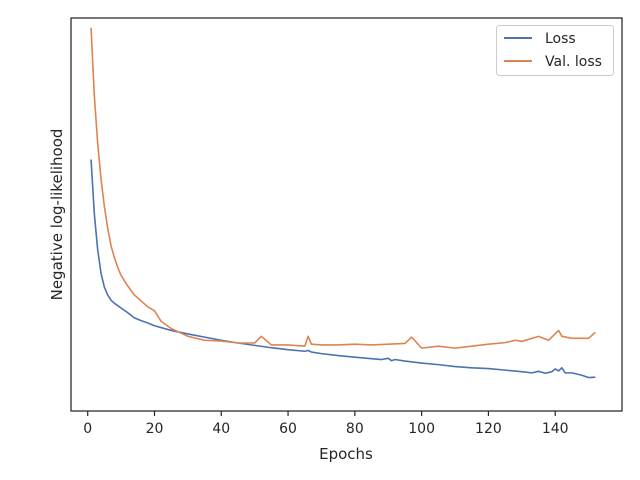  Describe the element at coordinates (560, 39) in the screenshot. I see `legend-label-loss: Loss` at that location.